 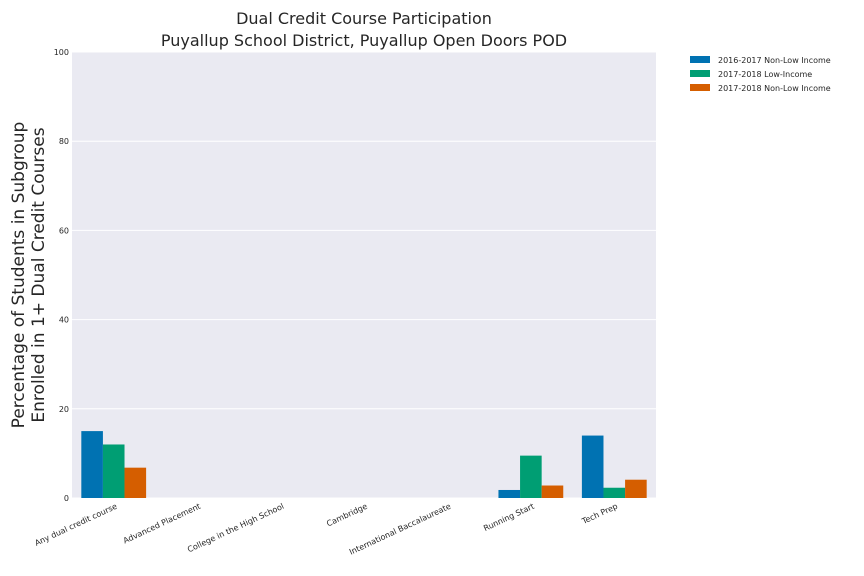 I want to click on y-tick-label: 80, so click(x=64, y=141).